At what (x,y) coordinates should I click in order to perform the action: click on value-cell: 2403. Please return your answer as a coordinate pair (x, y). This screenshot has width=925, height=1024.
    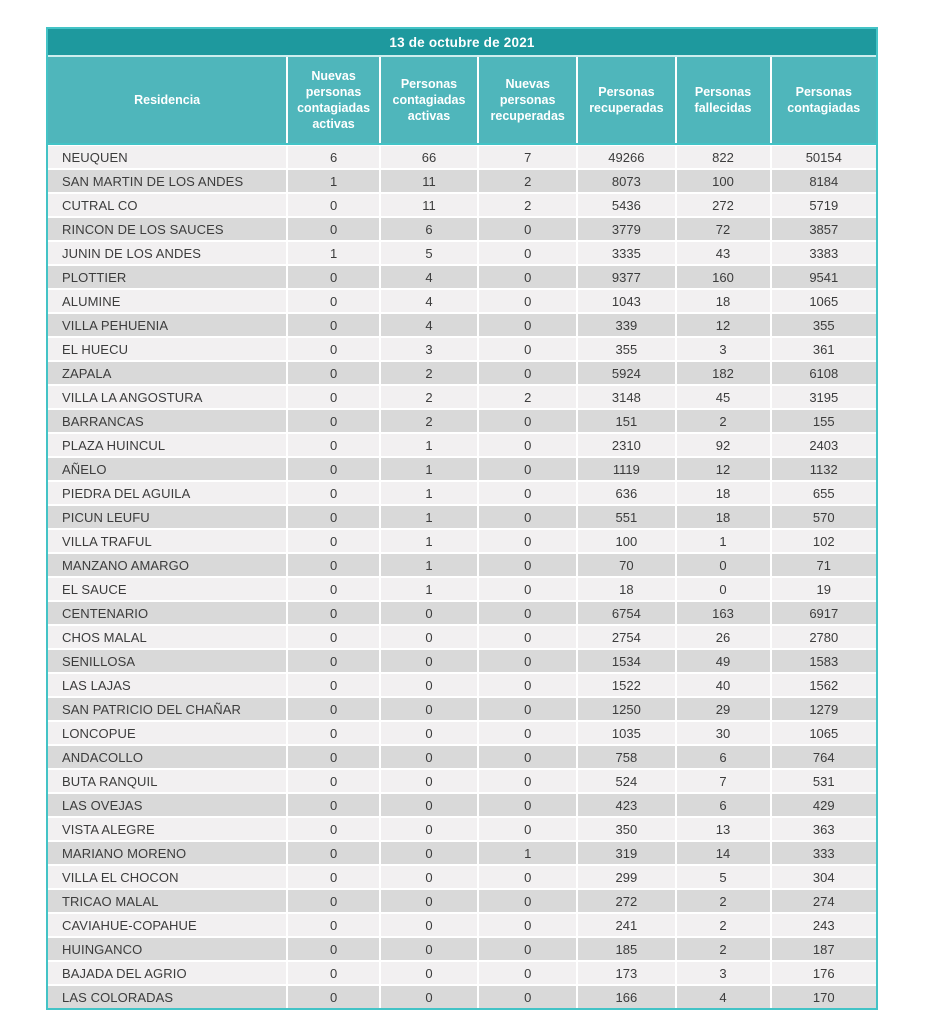
    Looking at the image, I should click on (823, 445).